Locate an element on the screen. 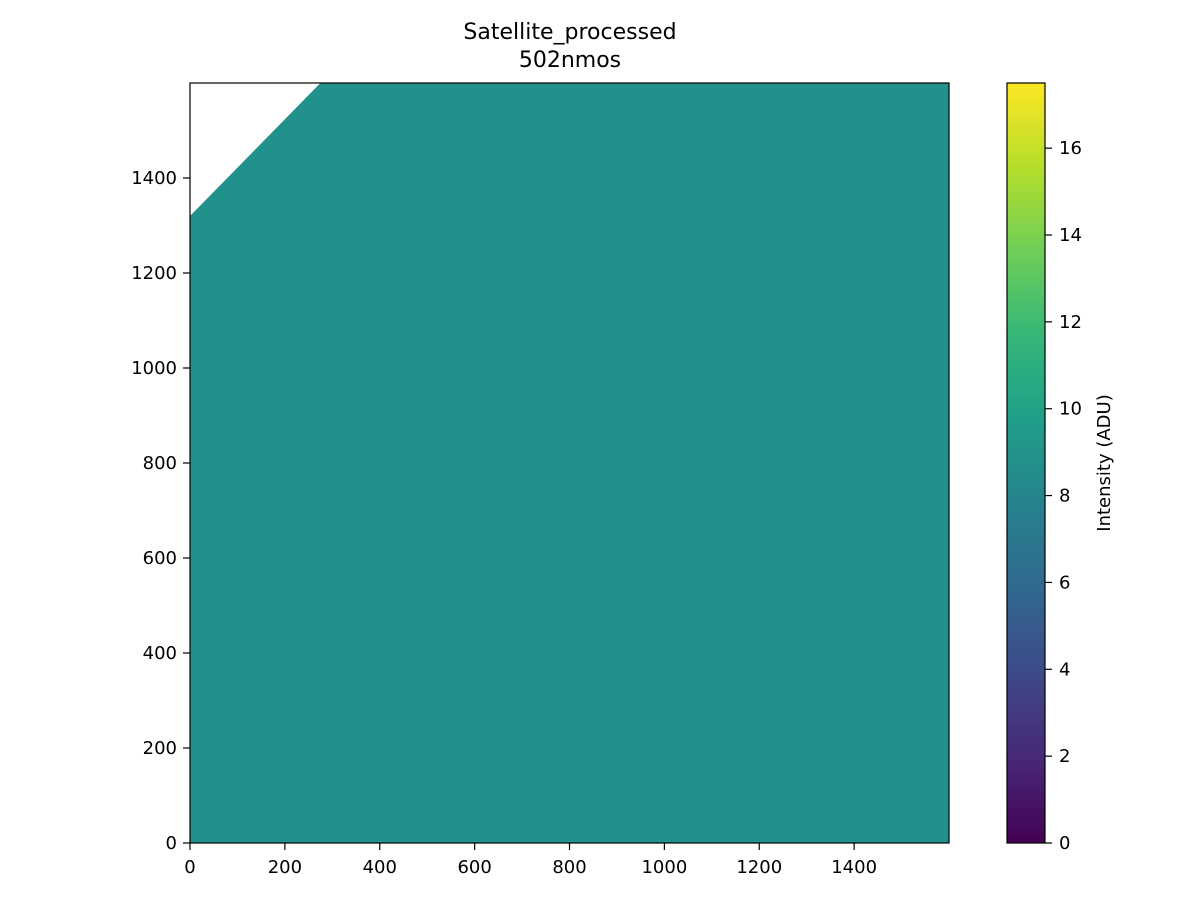 The width and height of the screenshot is (1200, 900). colorbar: 0 2 4 6 8 10 12 14 16 Intensity (ADU) is located at coordinates (1060, 468).